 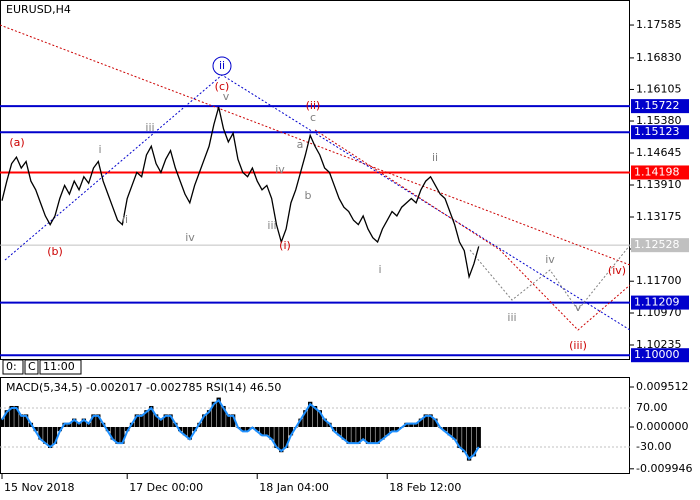 I want to click on rsi-line, so click(x=240, y=429).